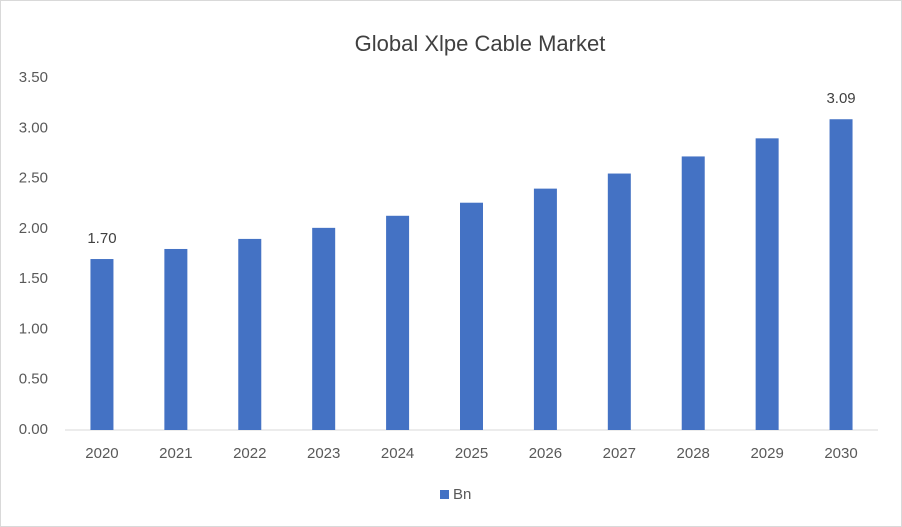 The height and width of the screenshot is (527, 902). I want to click on legend-swatch, so click(444, 494).